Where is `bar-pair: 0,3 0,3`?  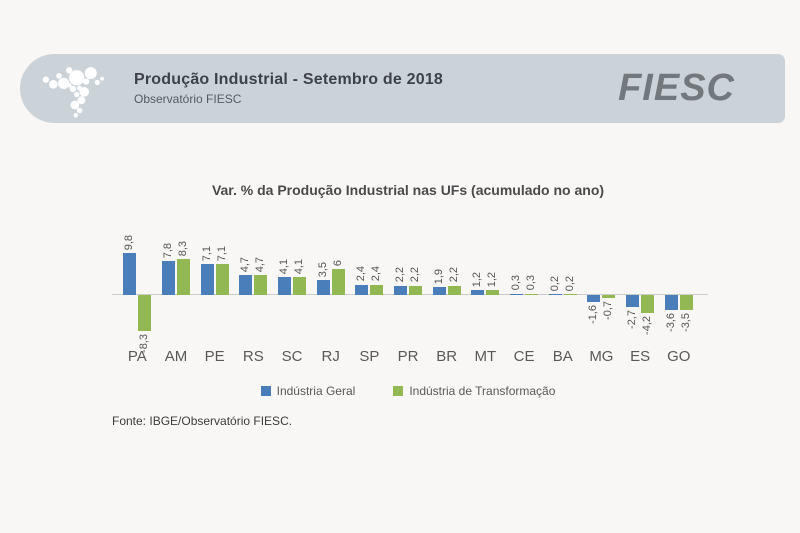
bar-pair: 0,3 0,3 is located at coordinates (524, 295).